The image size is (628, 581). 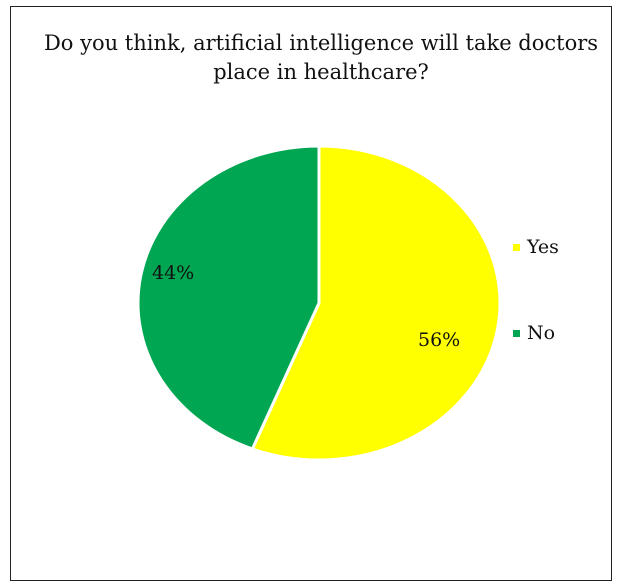 I want to click on legend-label-yes: Yes, so click(x=543, y=247).